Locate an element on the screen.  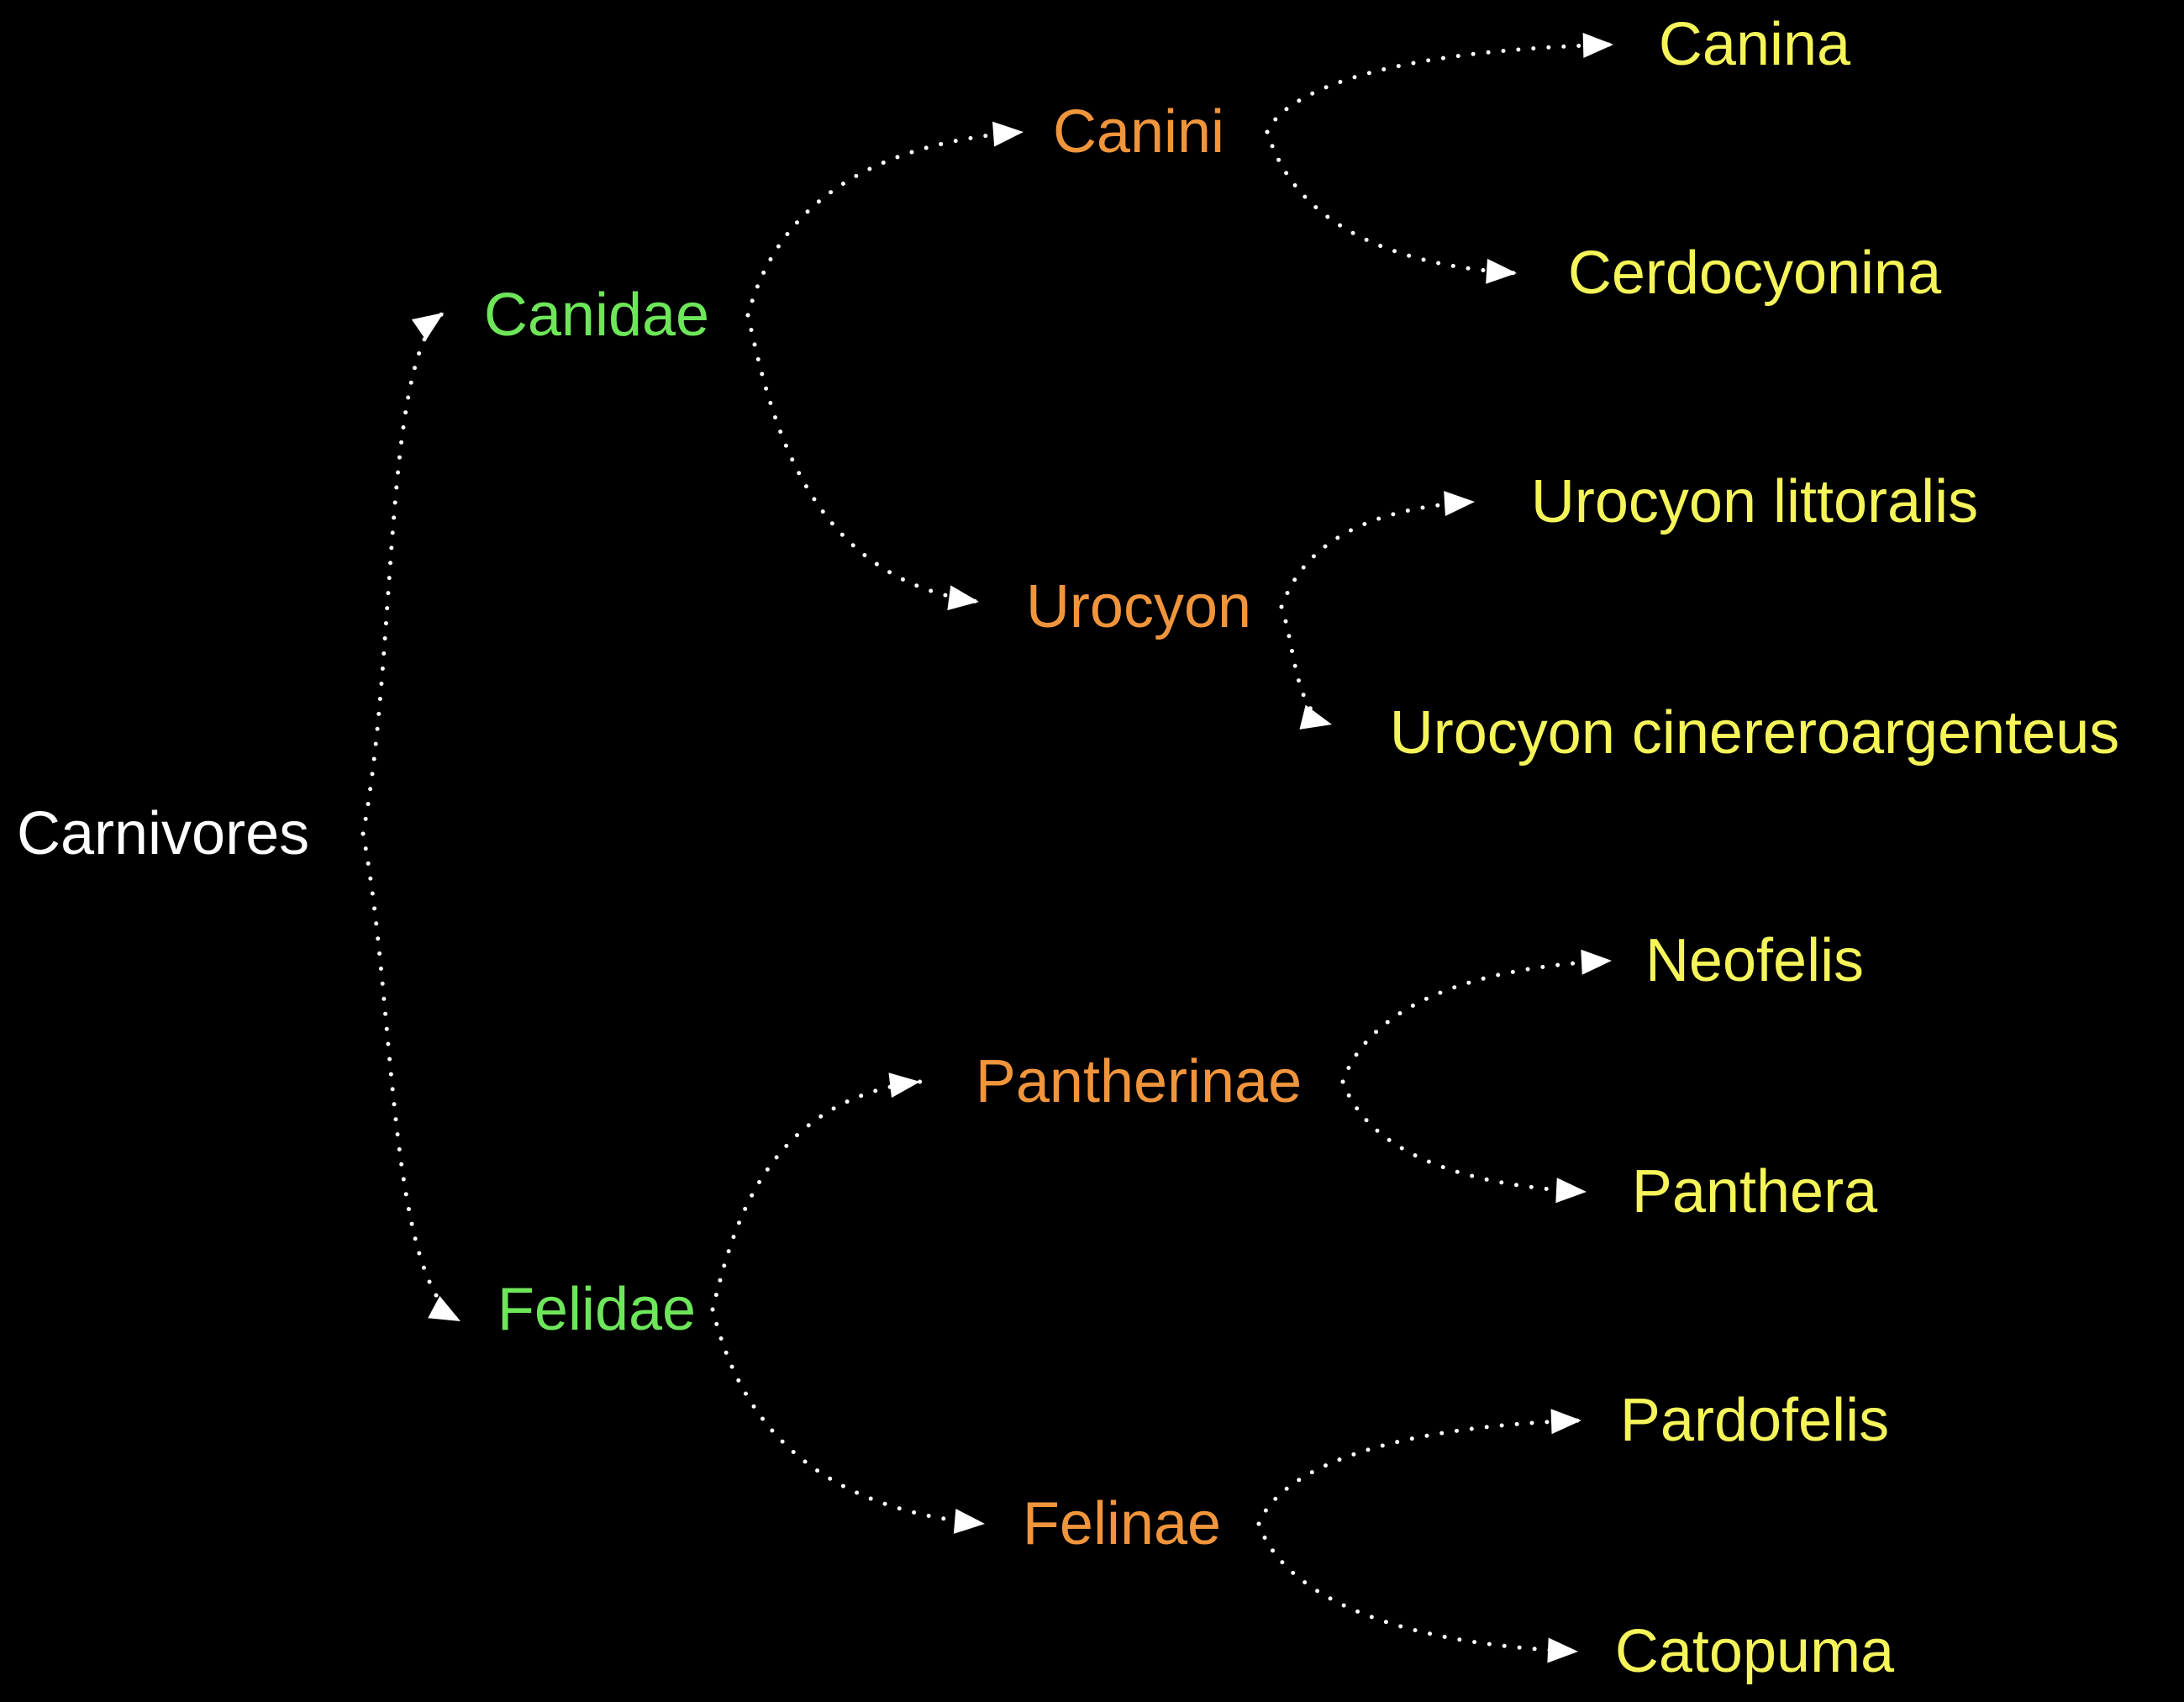
edge-felidae-felinae is located at coordinates (848, 1416).